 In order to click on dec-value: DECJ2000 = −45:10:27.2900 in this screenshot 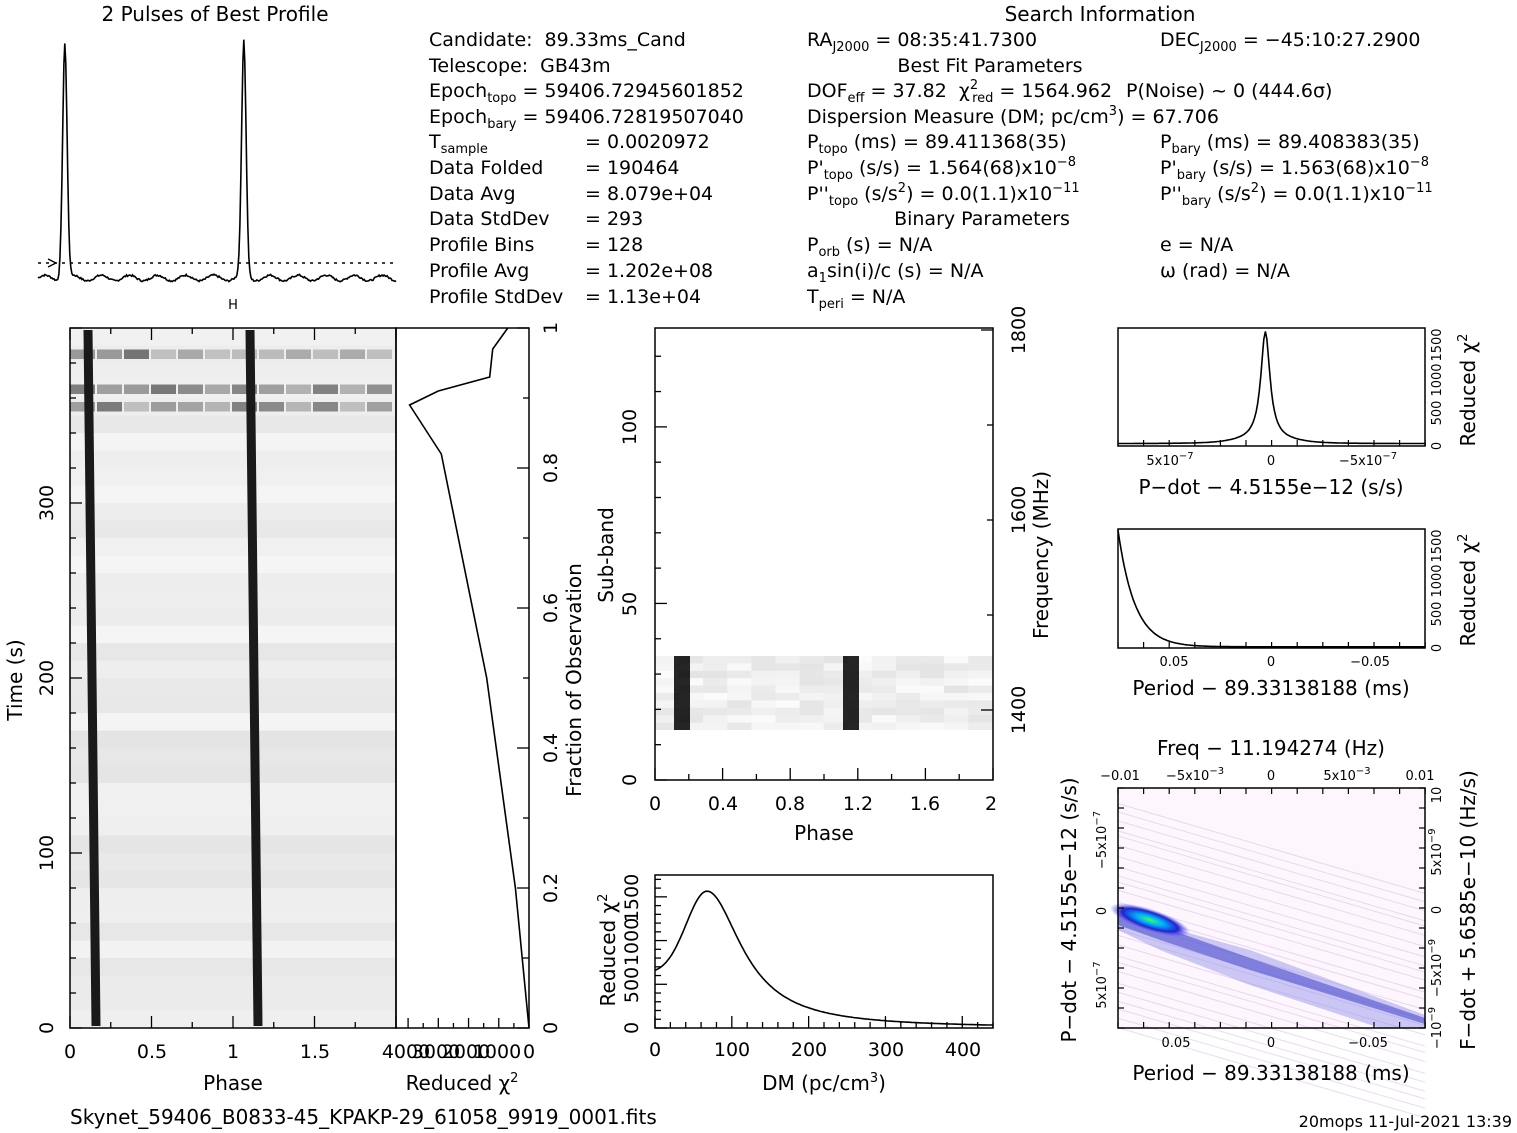, I will do `click(1290, 42)`.